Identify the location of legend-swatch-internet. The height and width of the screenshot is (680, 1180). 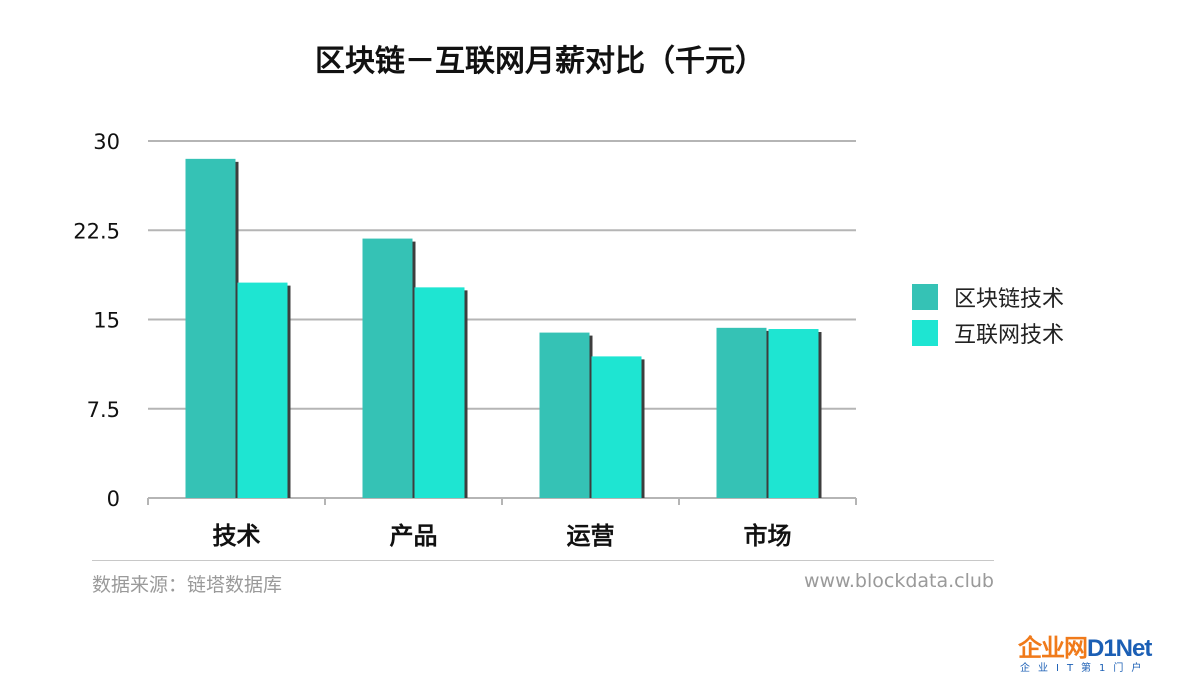
(925, 333).